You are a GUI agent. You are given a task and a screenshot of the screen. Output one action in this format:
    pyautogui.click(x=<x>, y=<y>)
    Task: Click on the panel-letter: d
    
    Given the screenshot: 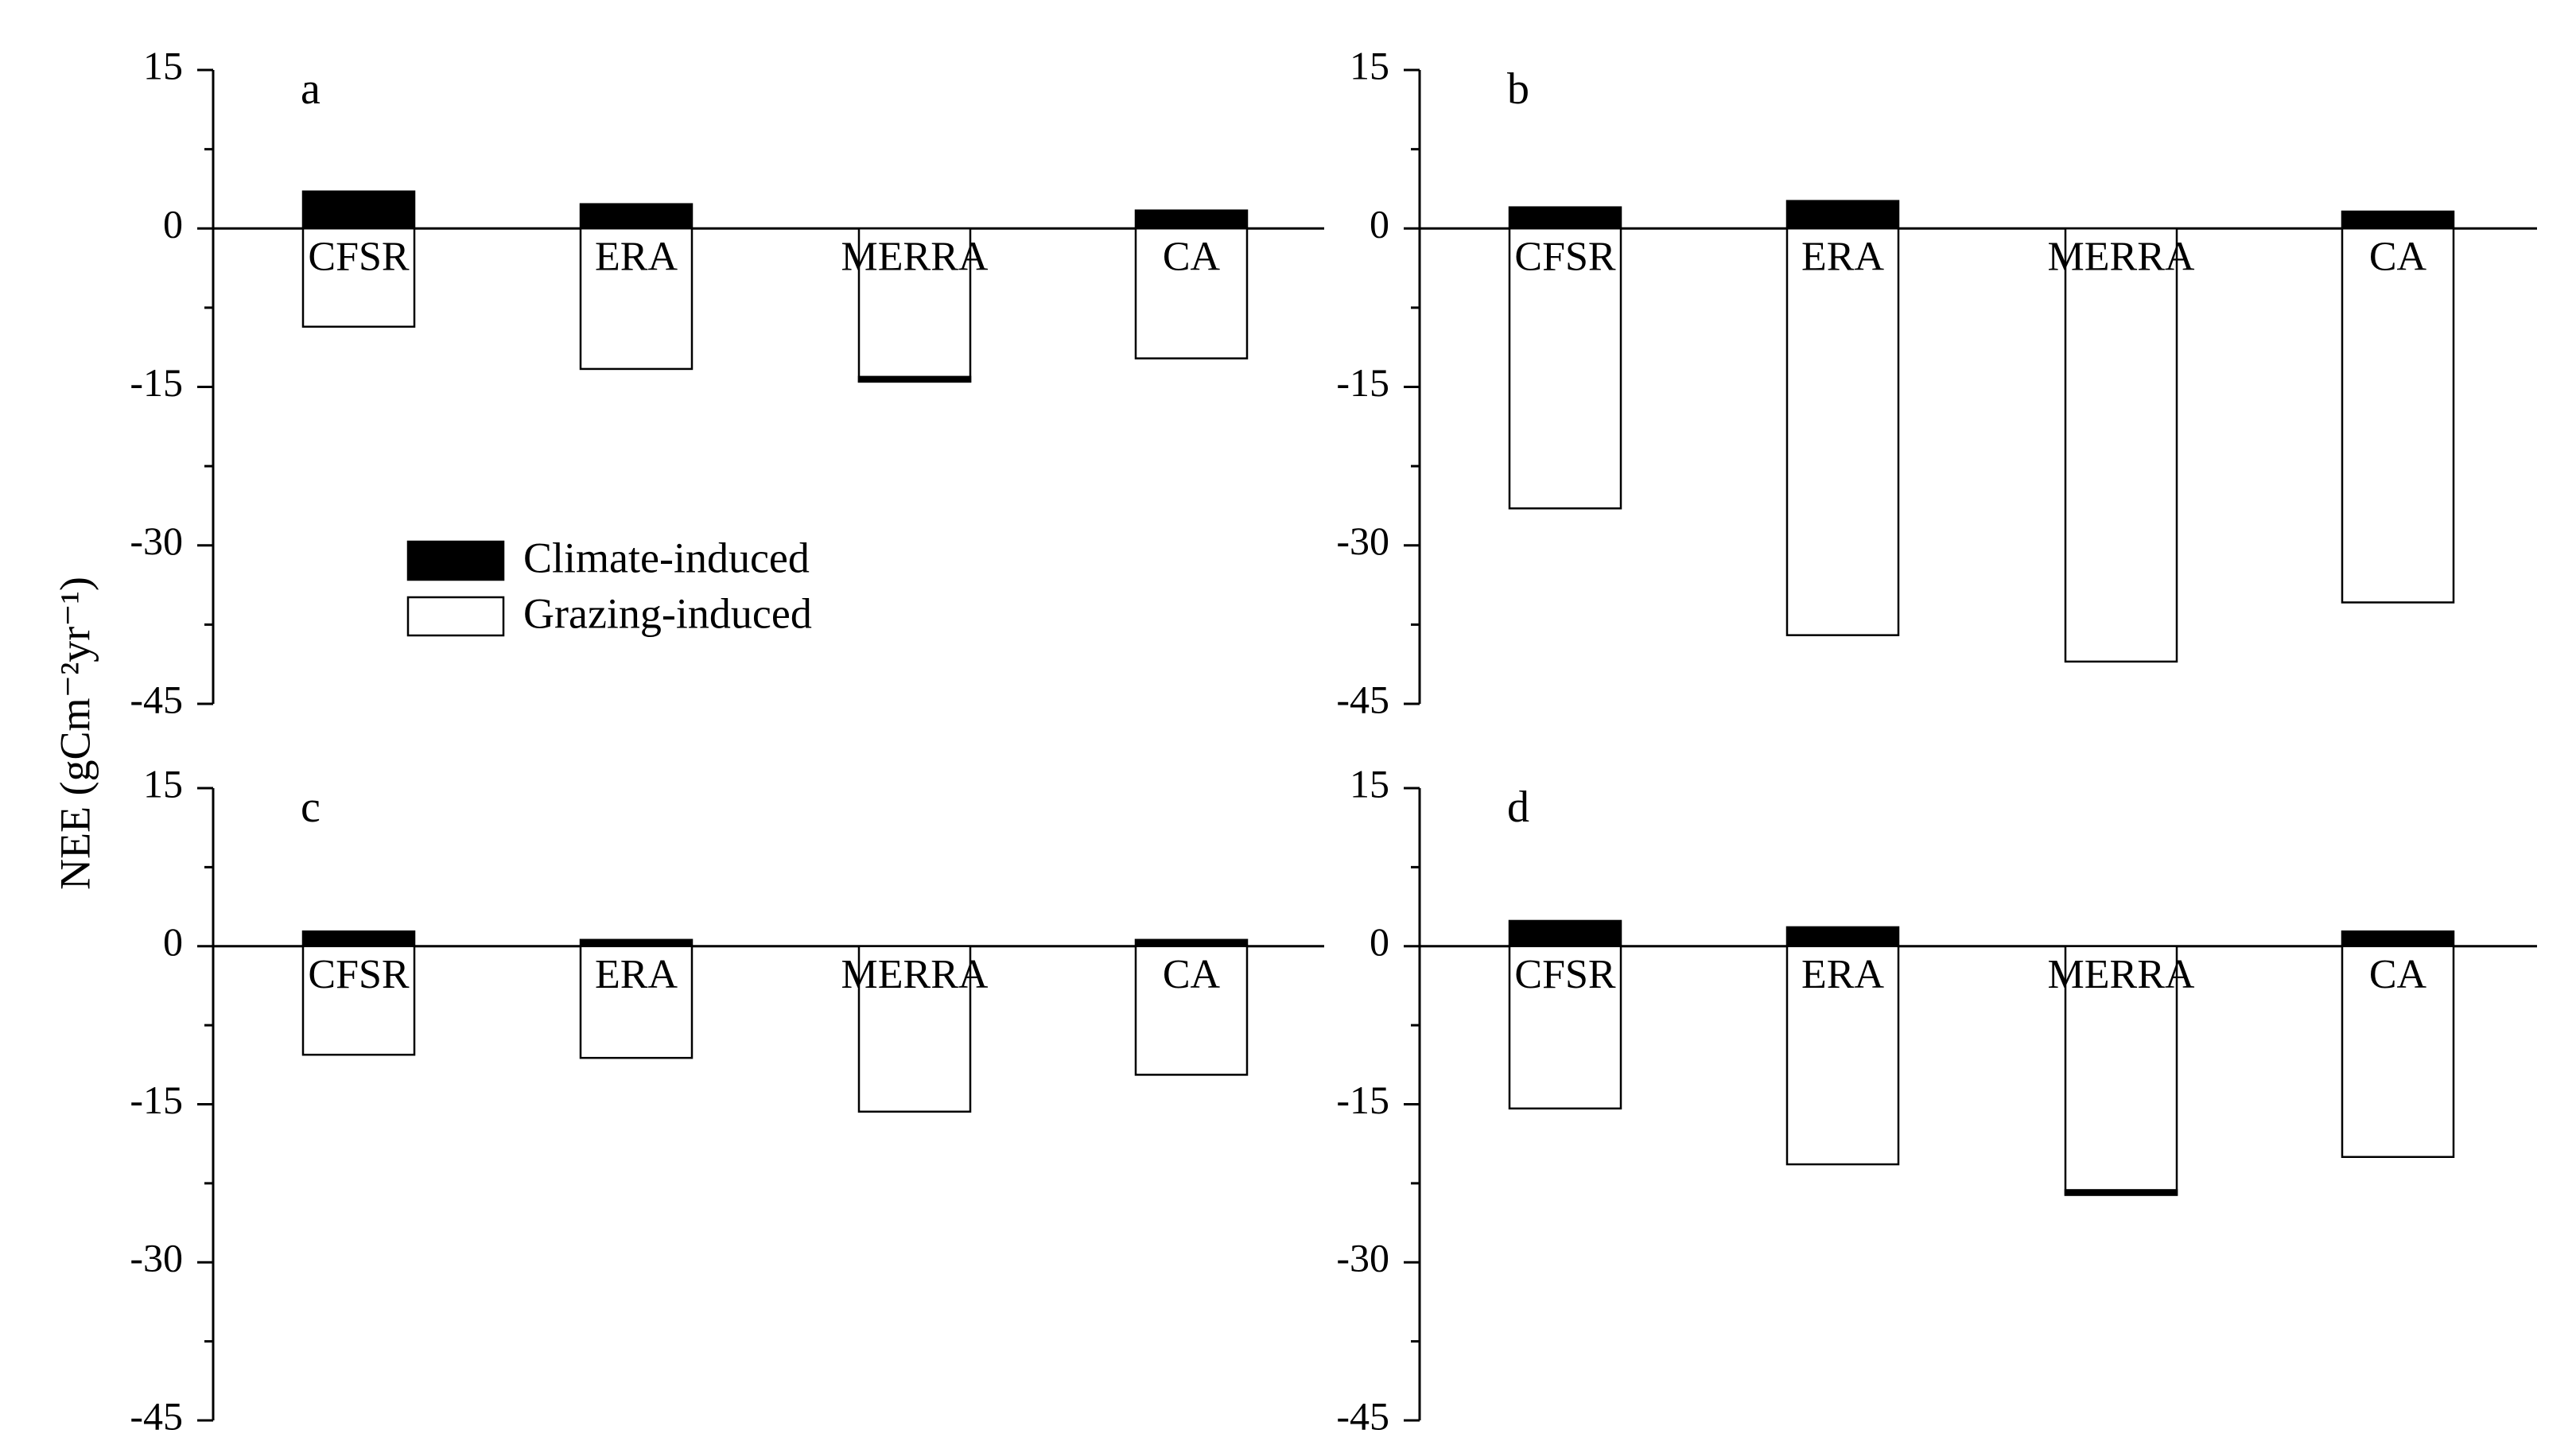 What is the action you would take?
    pyautogui.click(x=1518, y=807)
    